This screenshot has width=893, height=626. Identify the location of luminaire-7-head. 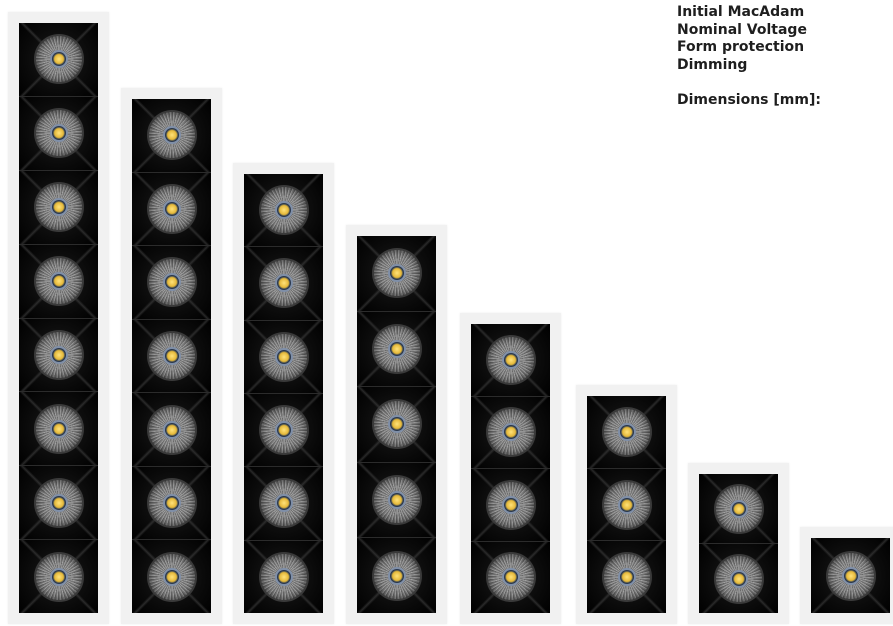
(171, 356).